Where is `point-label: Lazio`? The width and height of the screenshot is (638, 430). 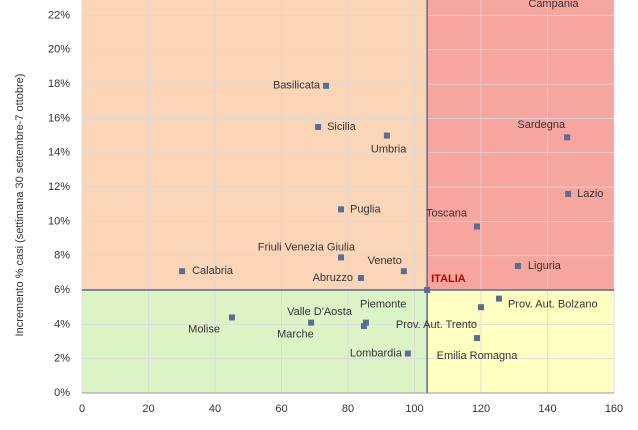 point-label: Lazio is located at coordinates (590, 194).